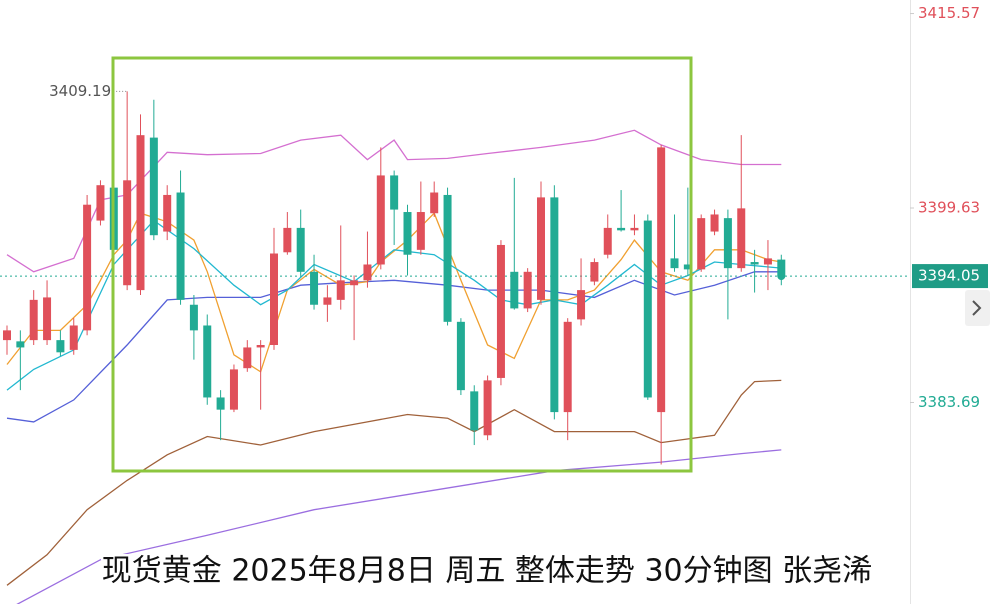 This screenshot has height=604, width=990. I want to click on last-price-dot, so click(781, 276).